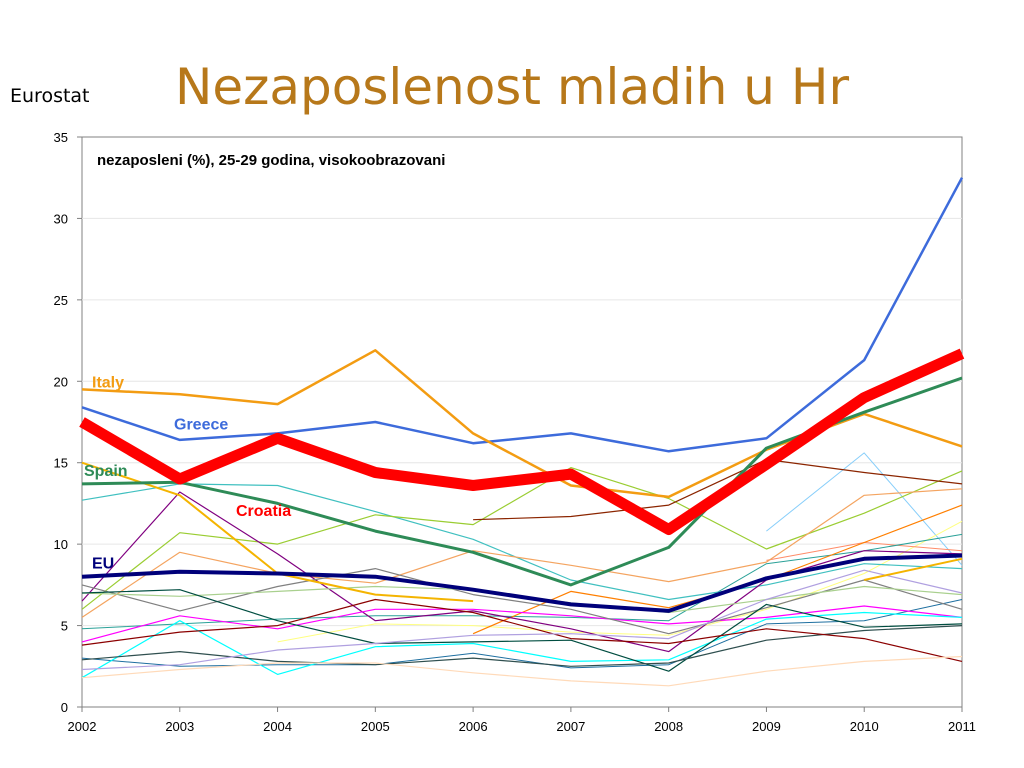 The width and height of the screenshot is (1024, 768). Describe the element at coordinates (522, 720) in the screenshot. I see `x-axis: 2002 2003 2004 2005 2006 2007 2008 2009 2010 2011` at that location.